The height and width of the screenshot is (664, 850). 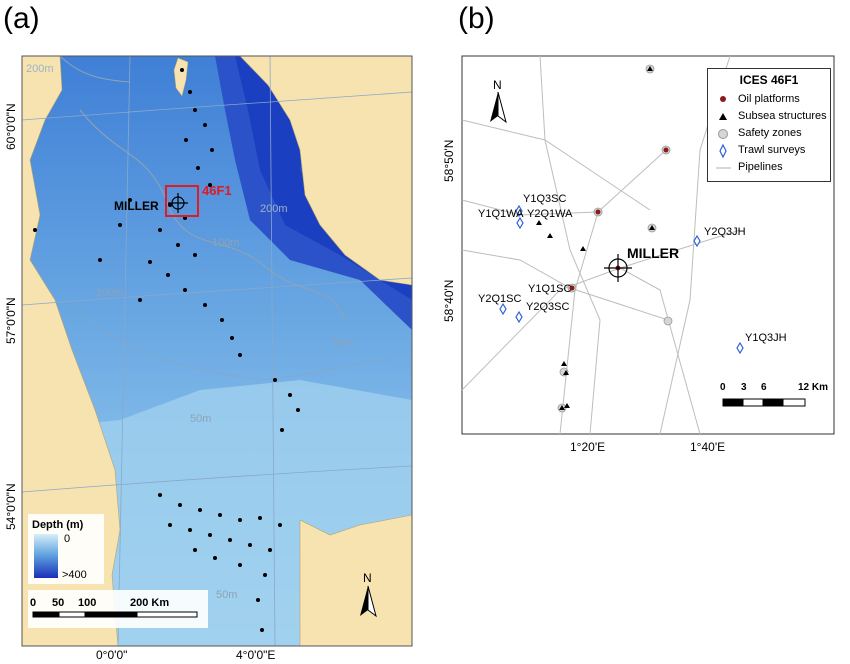 I want to click on survey-label: Y2Q3SC, so click(x=548, y=307).